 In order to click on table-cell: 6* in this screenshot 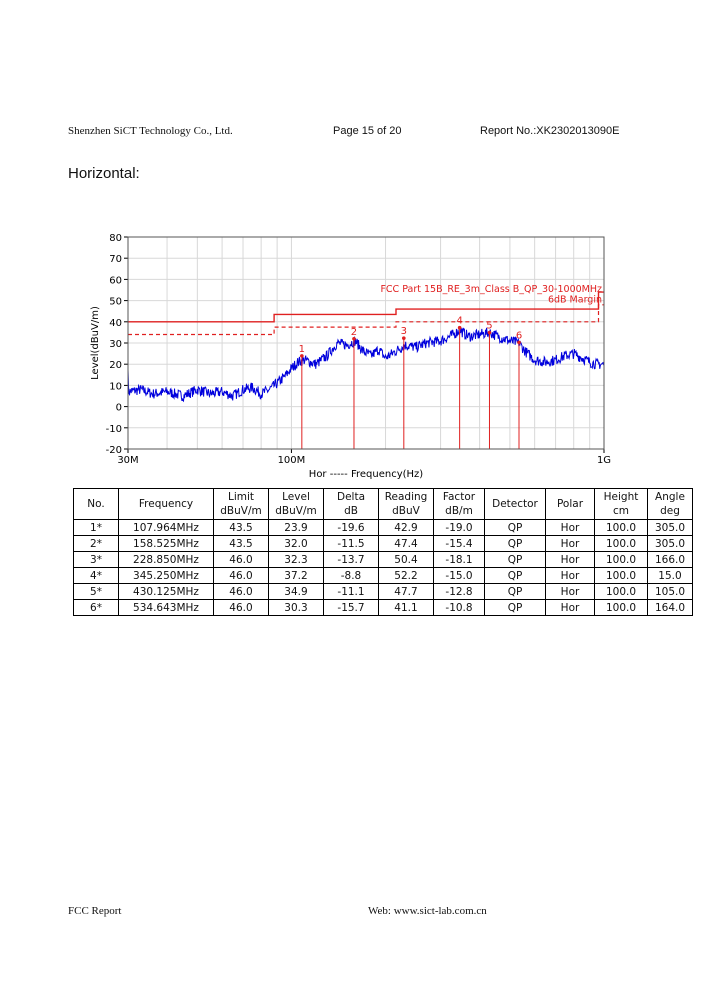, I will do `click(96, 607)`.